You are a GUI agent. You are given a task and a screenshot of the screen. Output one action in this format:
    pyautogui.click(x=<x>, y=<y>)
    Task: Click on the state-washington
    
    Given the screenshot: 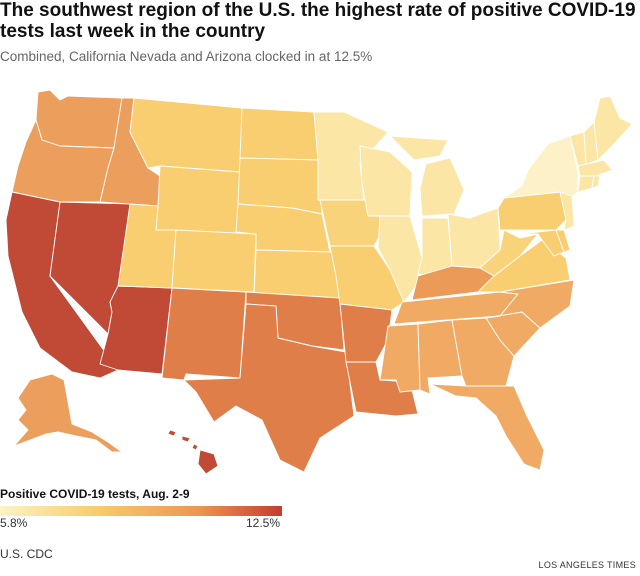 What is the action you would take?
    pyautogui.click(x=79, y=119)
    